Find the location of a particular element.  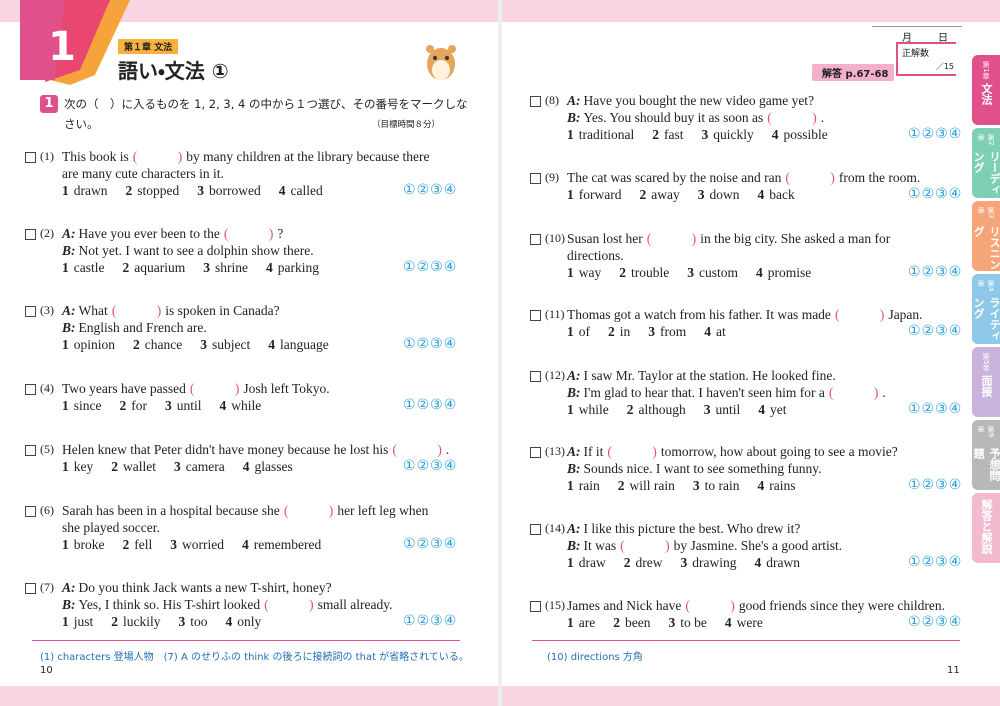

choice-text: away is located at coordinates (665, 194).